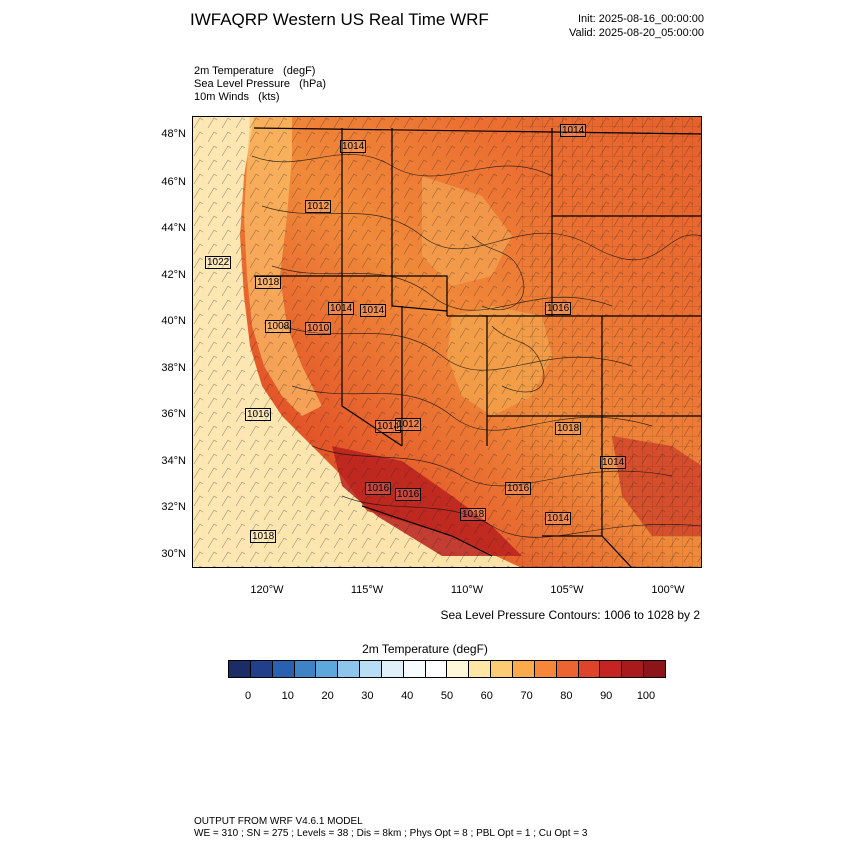  What do you see at coordinates (173, 461) in the screenshot?
I see `latitude-label: 34°N` at bounding box center [173, 461].